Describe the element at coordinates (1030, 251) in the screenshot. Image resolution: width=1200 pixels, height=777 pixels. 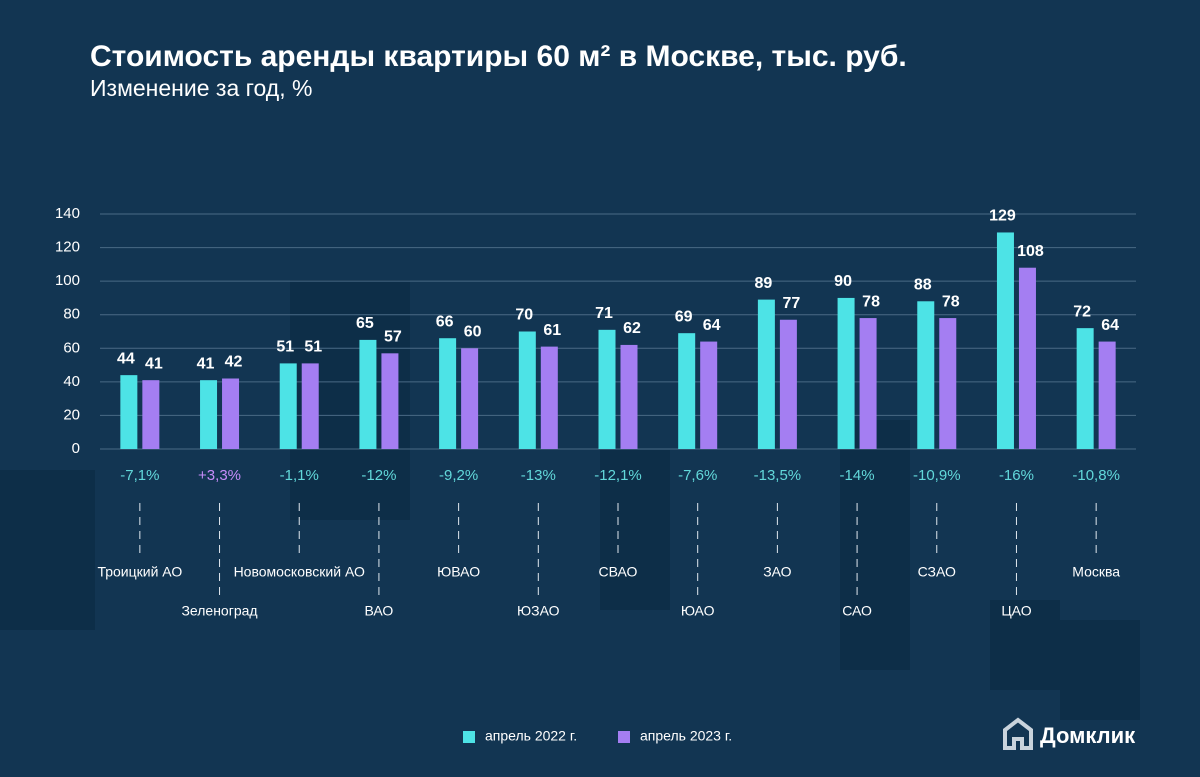
I see `value-label: 108` at that location.